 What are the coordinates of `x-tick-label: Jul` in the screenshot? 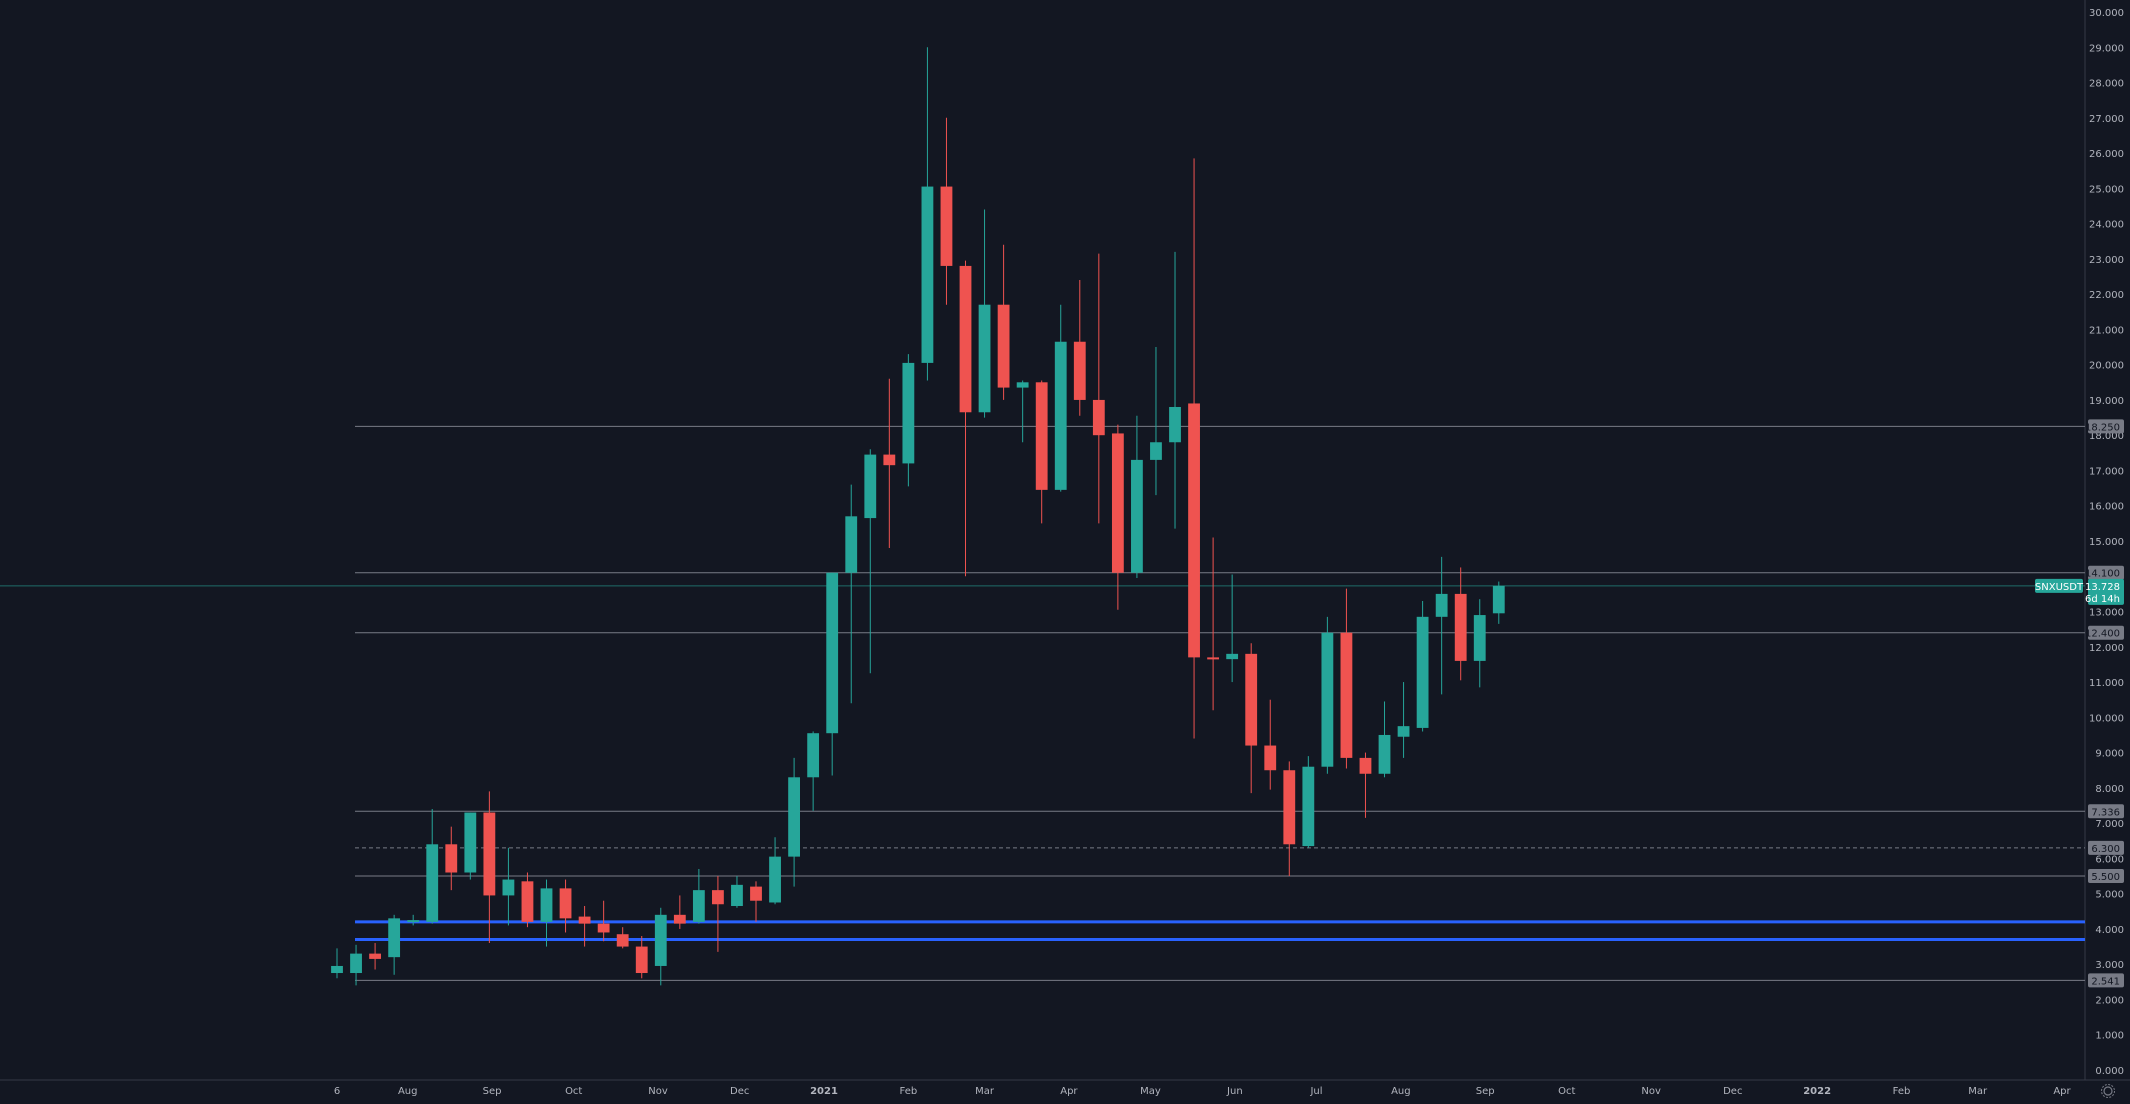 It's located at (1315, 1091).